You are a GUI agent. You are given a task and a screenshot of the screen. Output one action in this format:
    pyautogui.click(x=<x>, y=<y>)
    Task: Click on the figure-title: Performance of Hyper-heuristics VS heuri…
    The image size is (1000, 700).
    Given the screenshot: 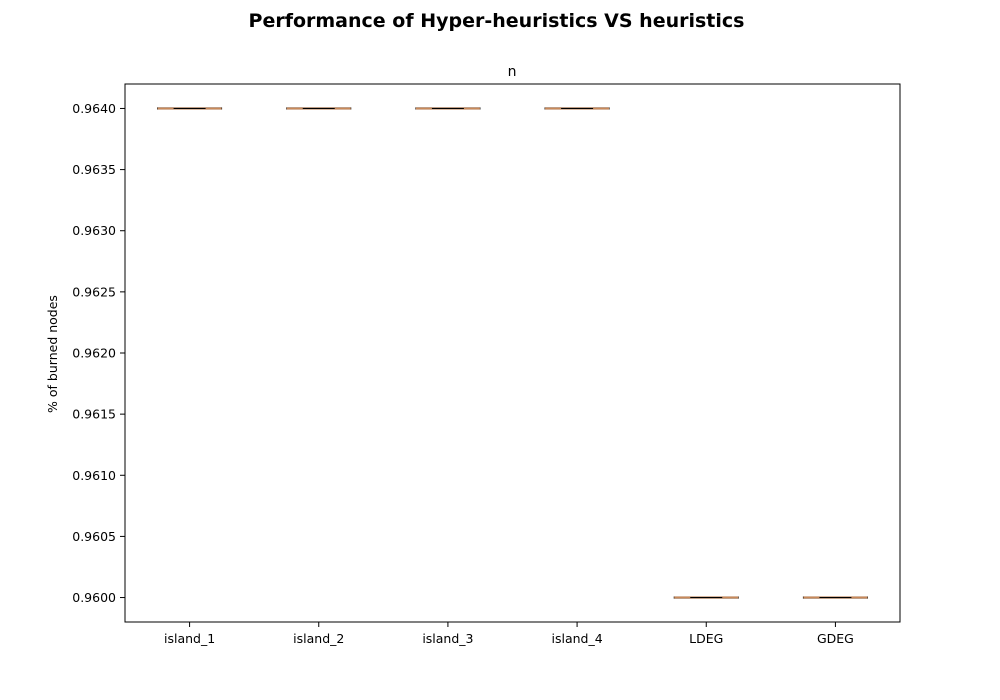 What is the action you would take?
    pyautogui.click(x=496, y=21)
    